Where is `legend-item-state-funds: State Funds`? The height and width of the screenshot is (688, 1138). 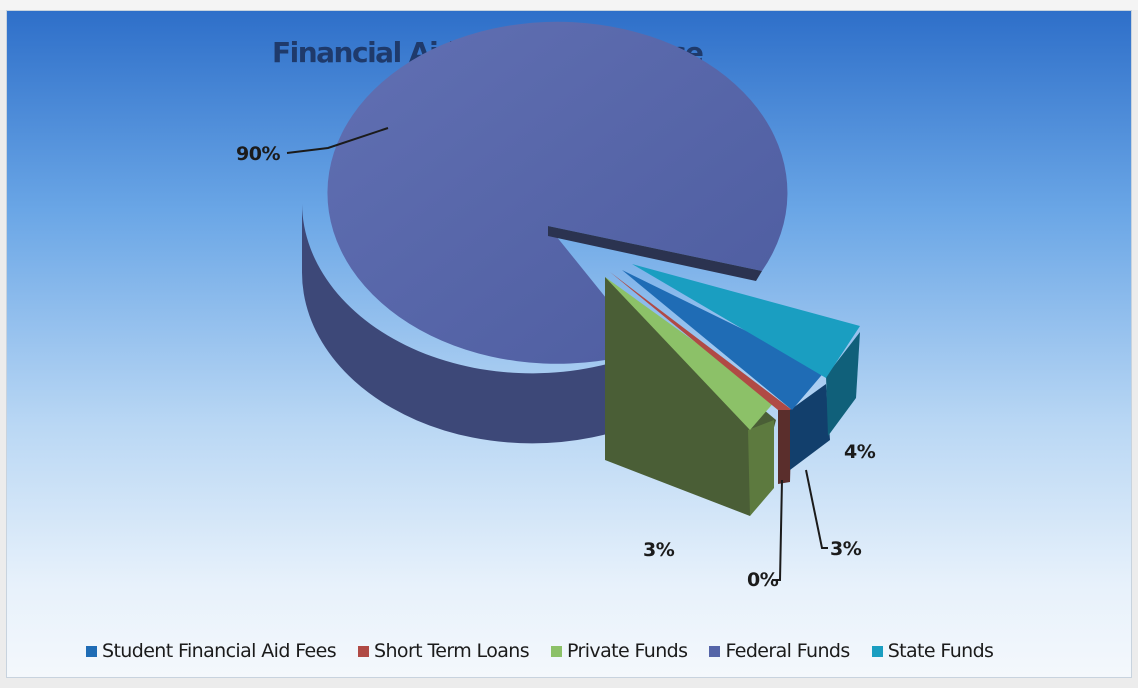 legend-item-state-funds: State Funds is located at coordinates (932, 651).